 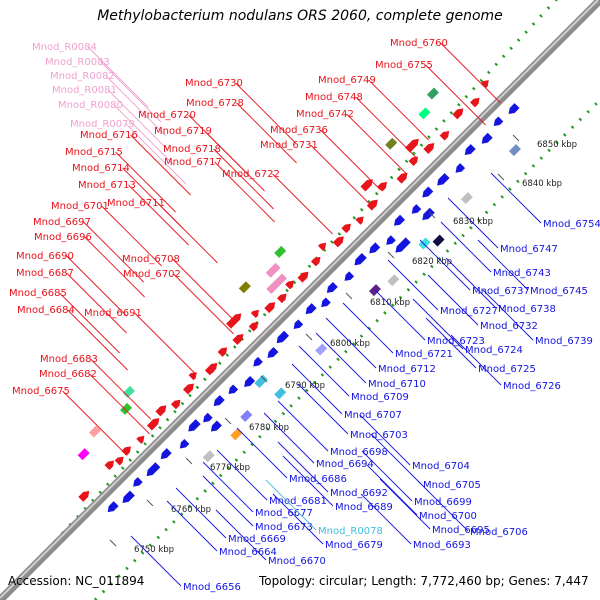 What do you see at coordinates (191, 510) in the screenshot?
I see `tick-label: 6760 kbp` at bounding box center [191, 510].